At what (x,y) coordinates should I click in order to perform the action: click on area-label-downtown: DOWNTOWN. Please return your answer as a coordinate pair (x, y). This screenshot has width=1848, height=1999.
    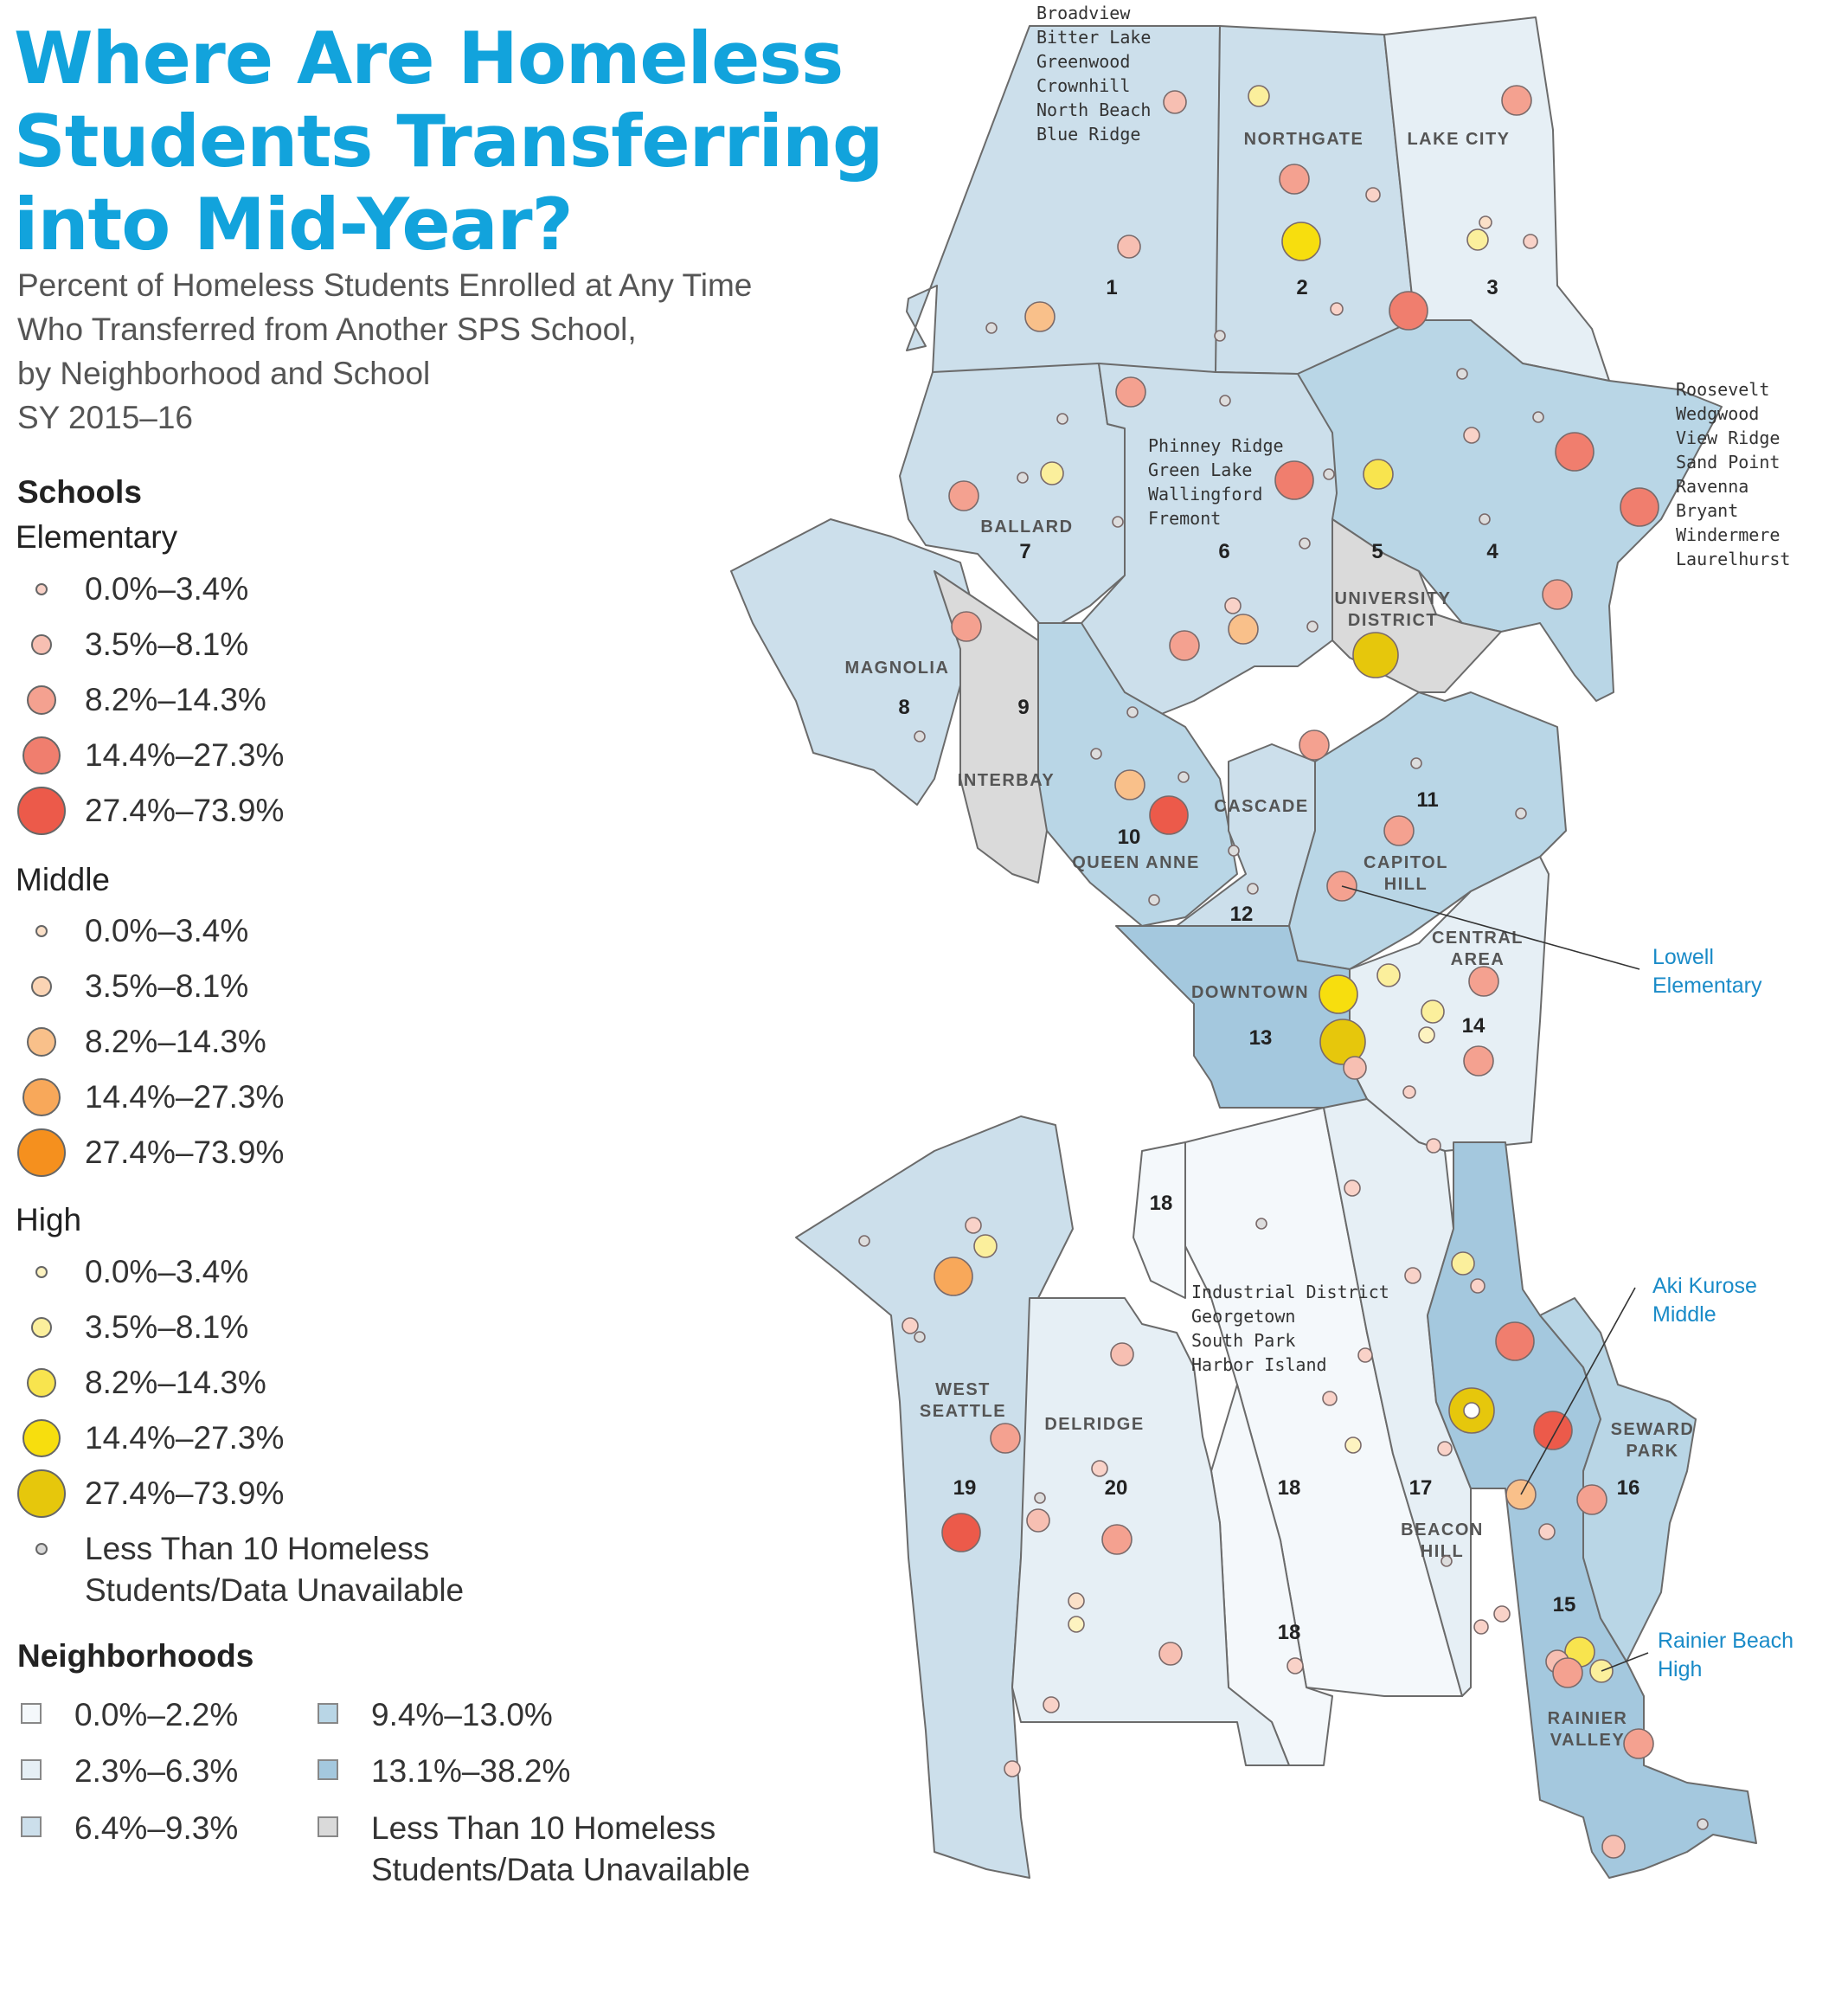
    Looking at the image, I should click on (1250, 992).